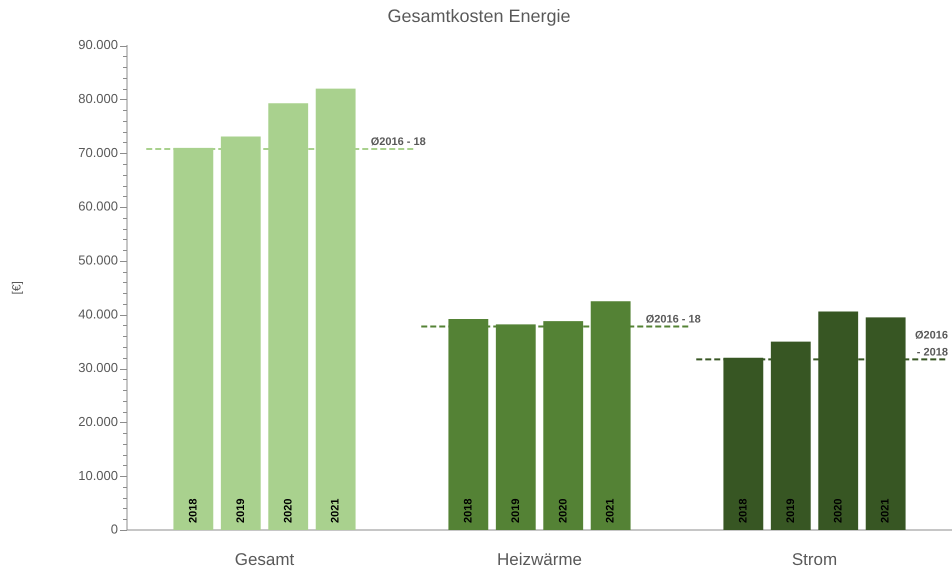  Describe the element at coordinates (98, 260) in the screenshot. I see `y-tick-label: 50.000` at that location.